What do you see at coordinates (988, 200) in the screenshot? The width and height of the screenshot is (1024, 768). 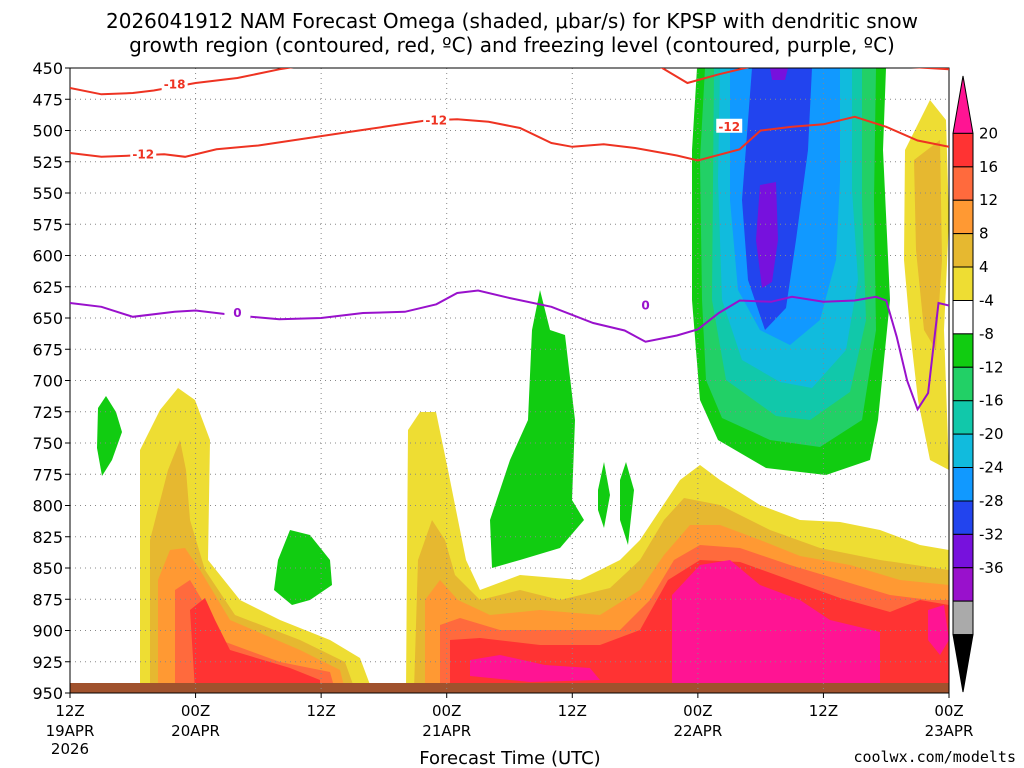 I see `colorbar-label: 12` at bounding box center [988, 200].